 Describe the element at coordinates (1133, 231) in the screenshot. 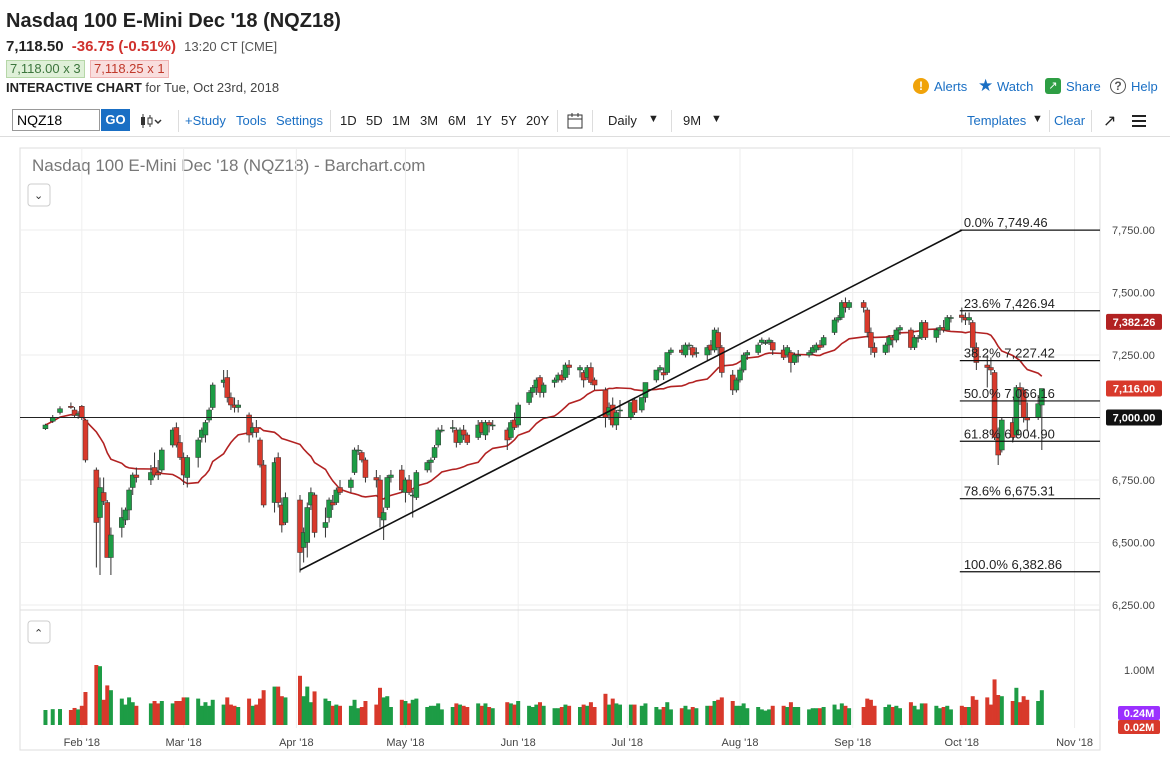

I see `price-tick-label: 7,750.00` at that location.